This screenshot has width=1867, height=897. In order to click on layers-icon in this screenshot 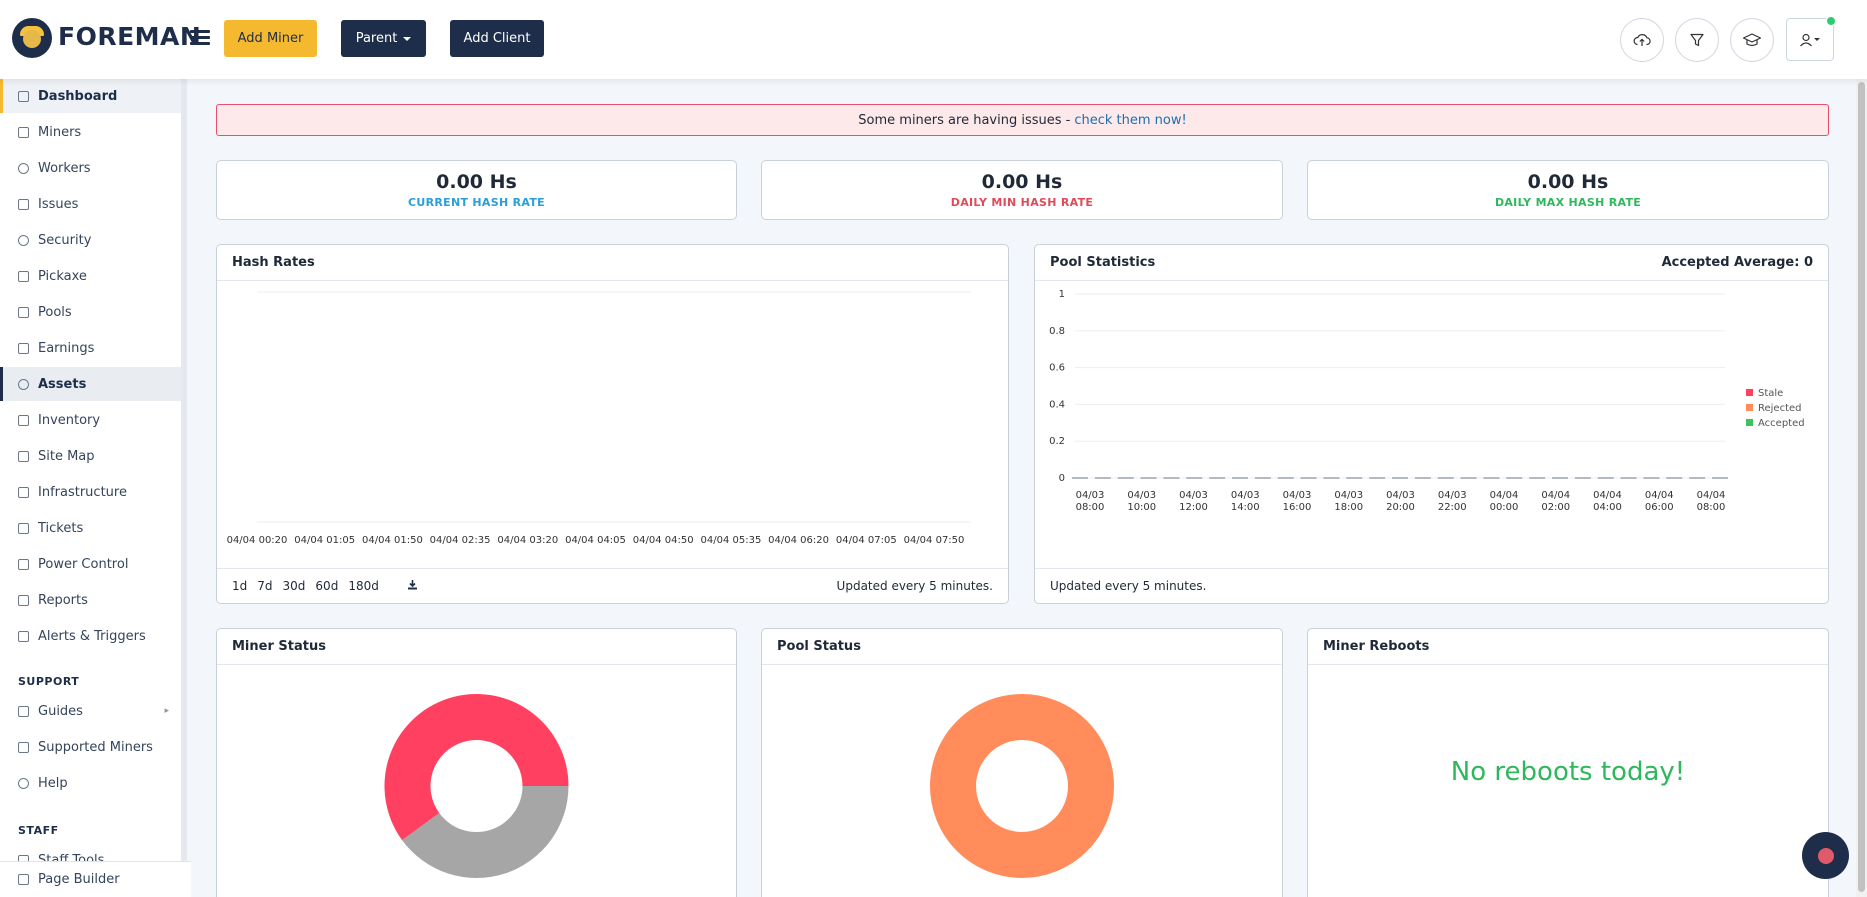, I will do `click(23, 492)`.